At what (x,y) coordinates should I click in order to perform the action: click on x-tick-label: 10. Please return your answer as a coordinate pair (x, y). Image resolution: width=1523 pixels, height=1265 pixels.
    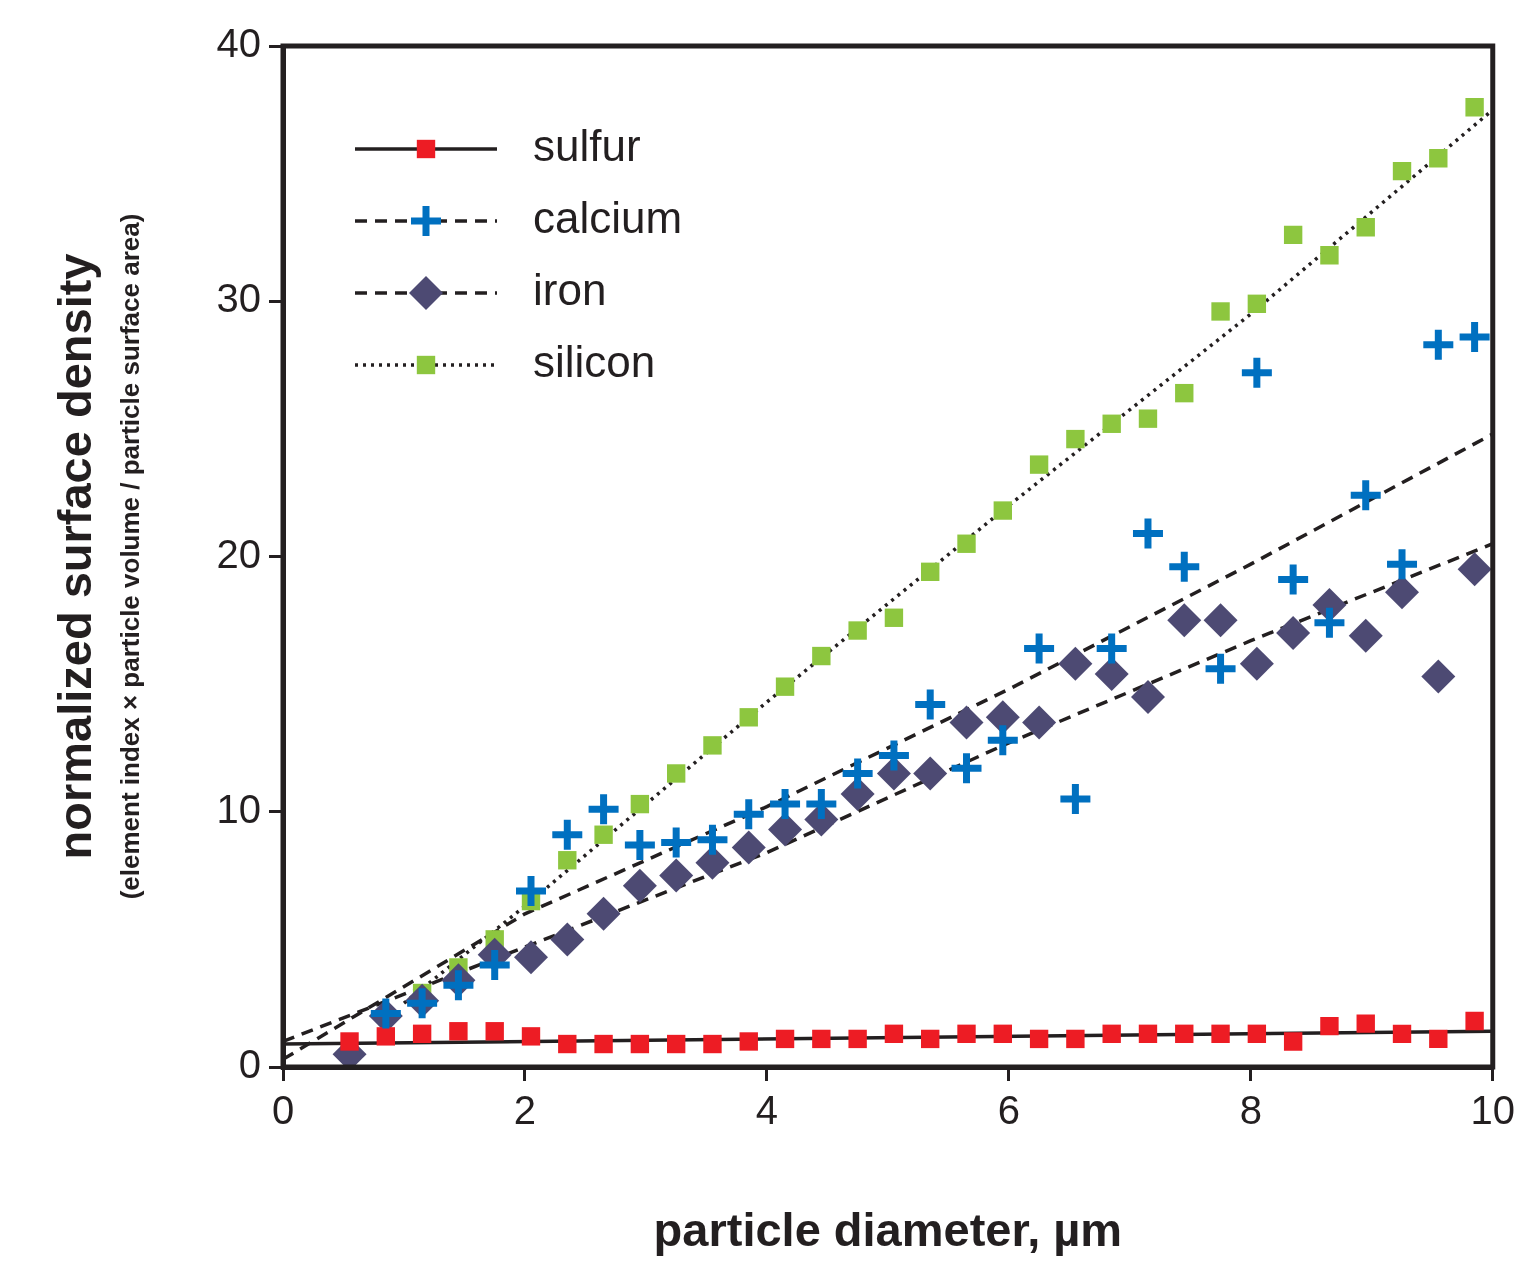
    Looking at the image, I should click on (1492, 1110).